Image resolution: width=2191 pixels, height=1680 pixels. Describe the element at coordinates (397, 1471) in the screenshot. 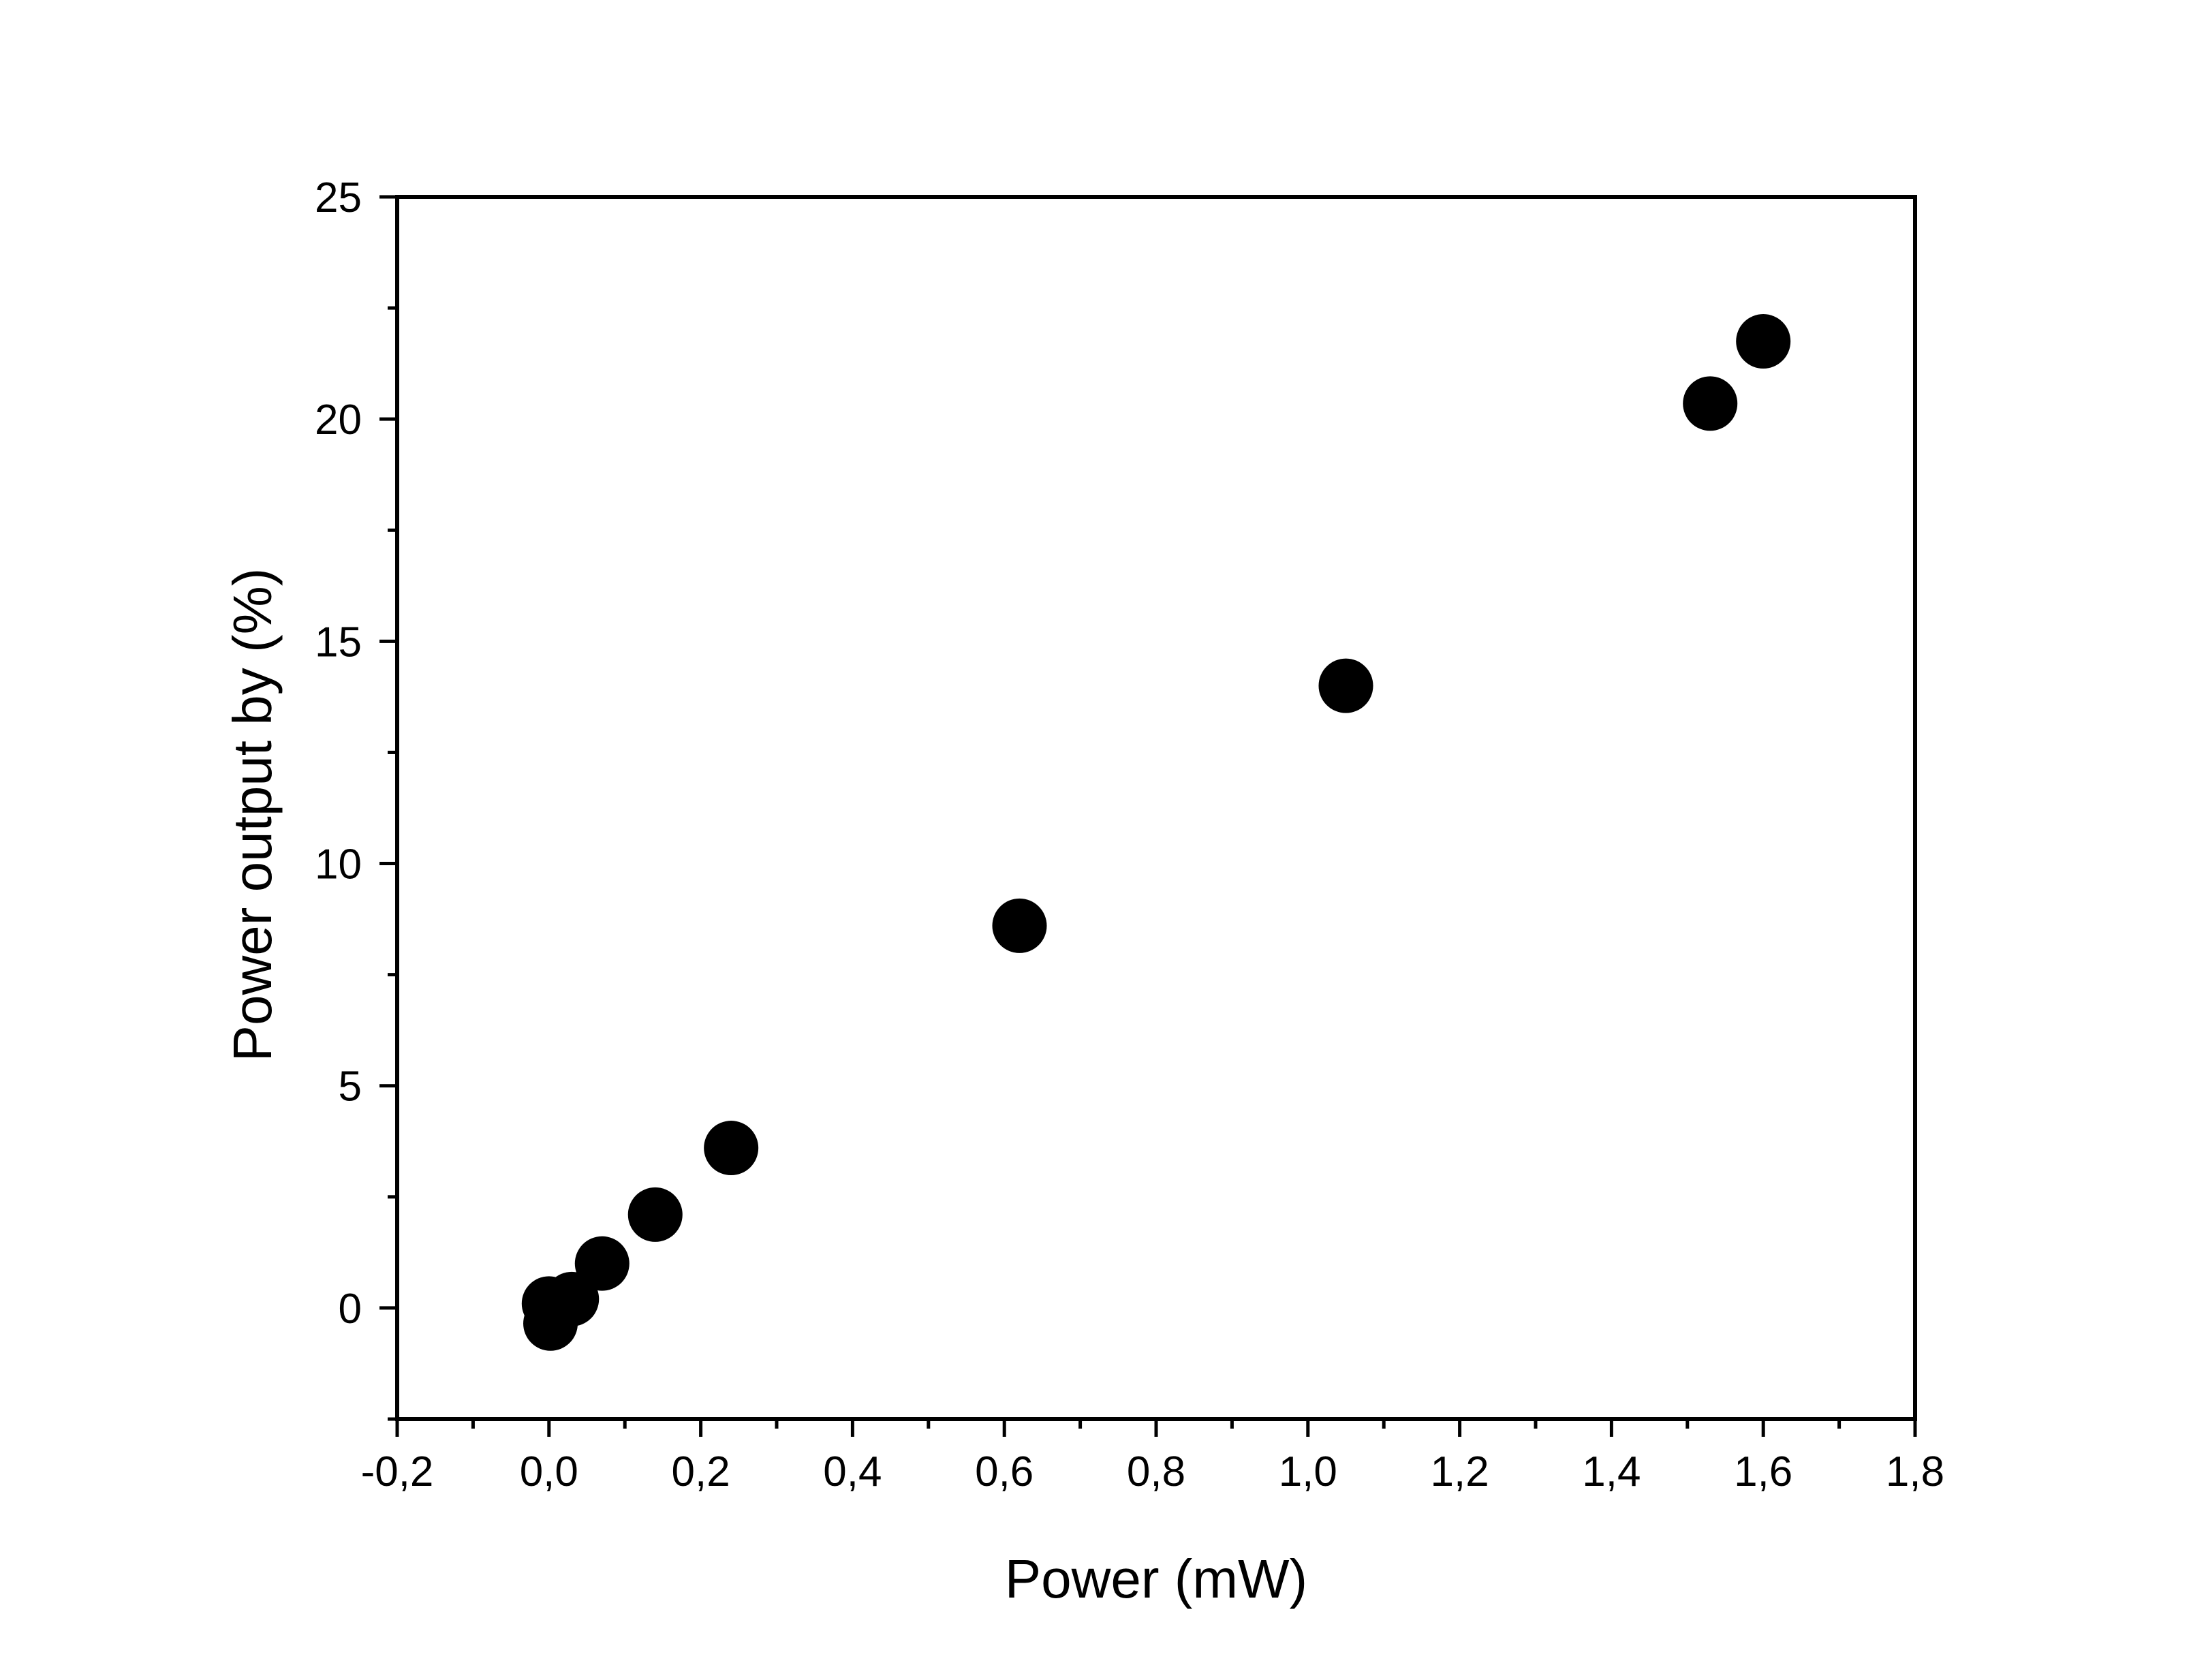

I see `x-tick-label: -0,2` at that location.